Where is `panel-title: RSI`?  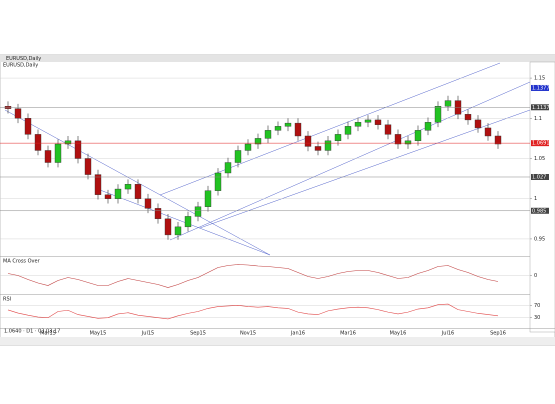 panel-title: RSI is located at coordinates (7, 300).